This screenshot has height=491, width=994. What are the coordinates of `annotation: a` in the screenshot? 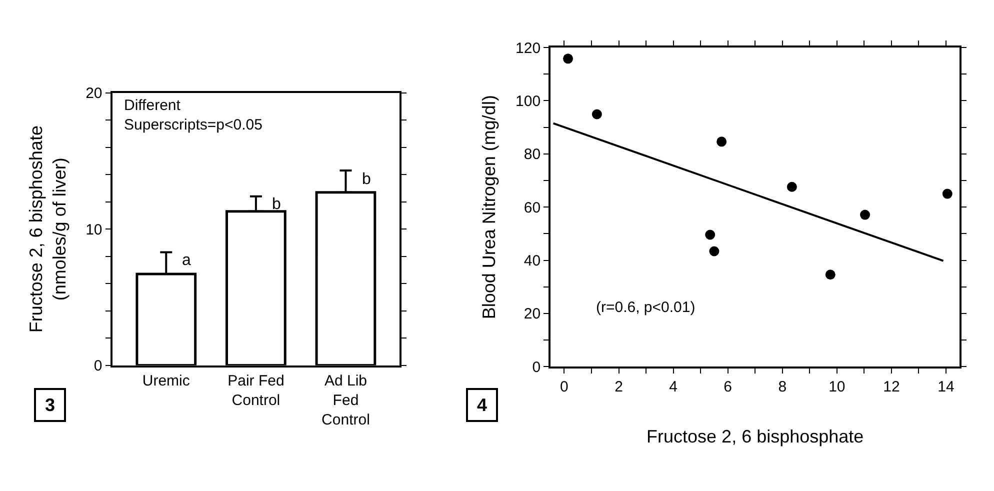 It's located at (186, 260).